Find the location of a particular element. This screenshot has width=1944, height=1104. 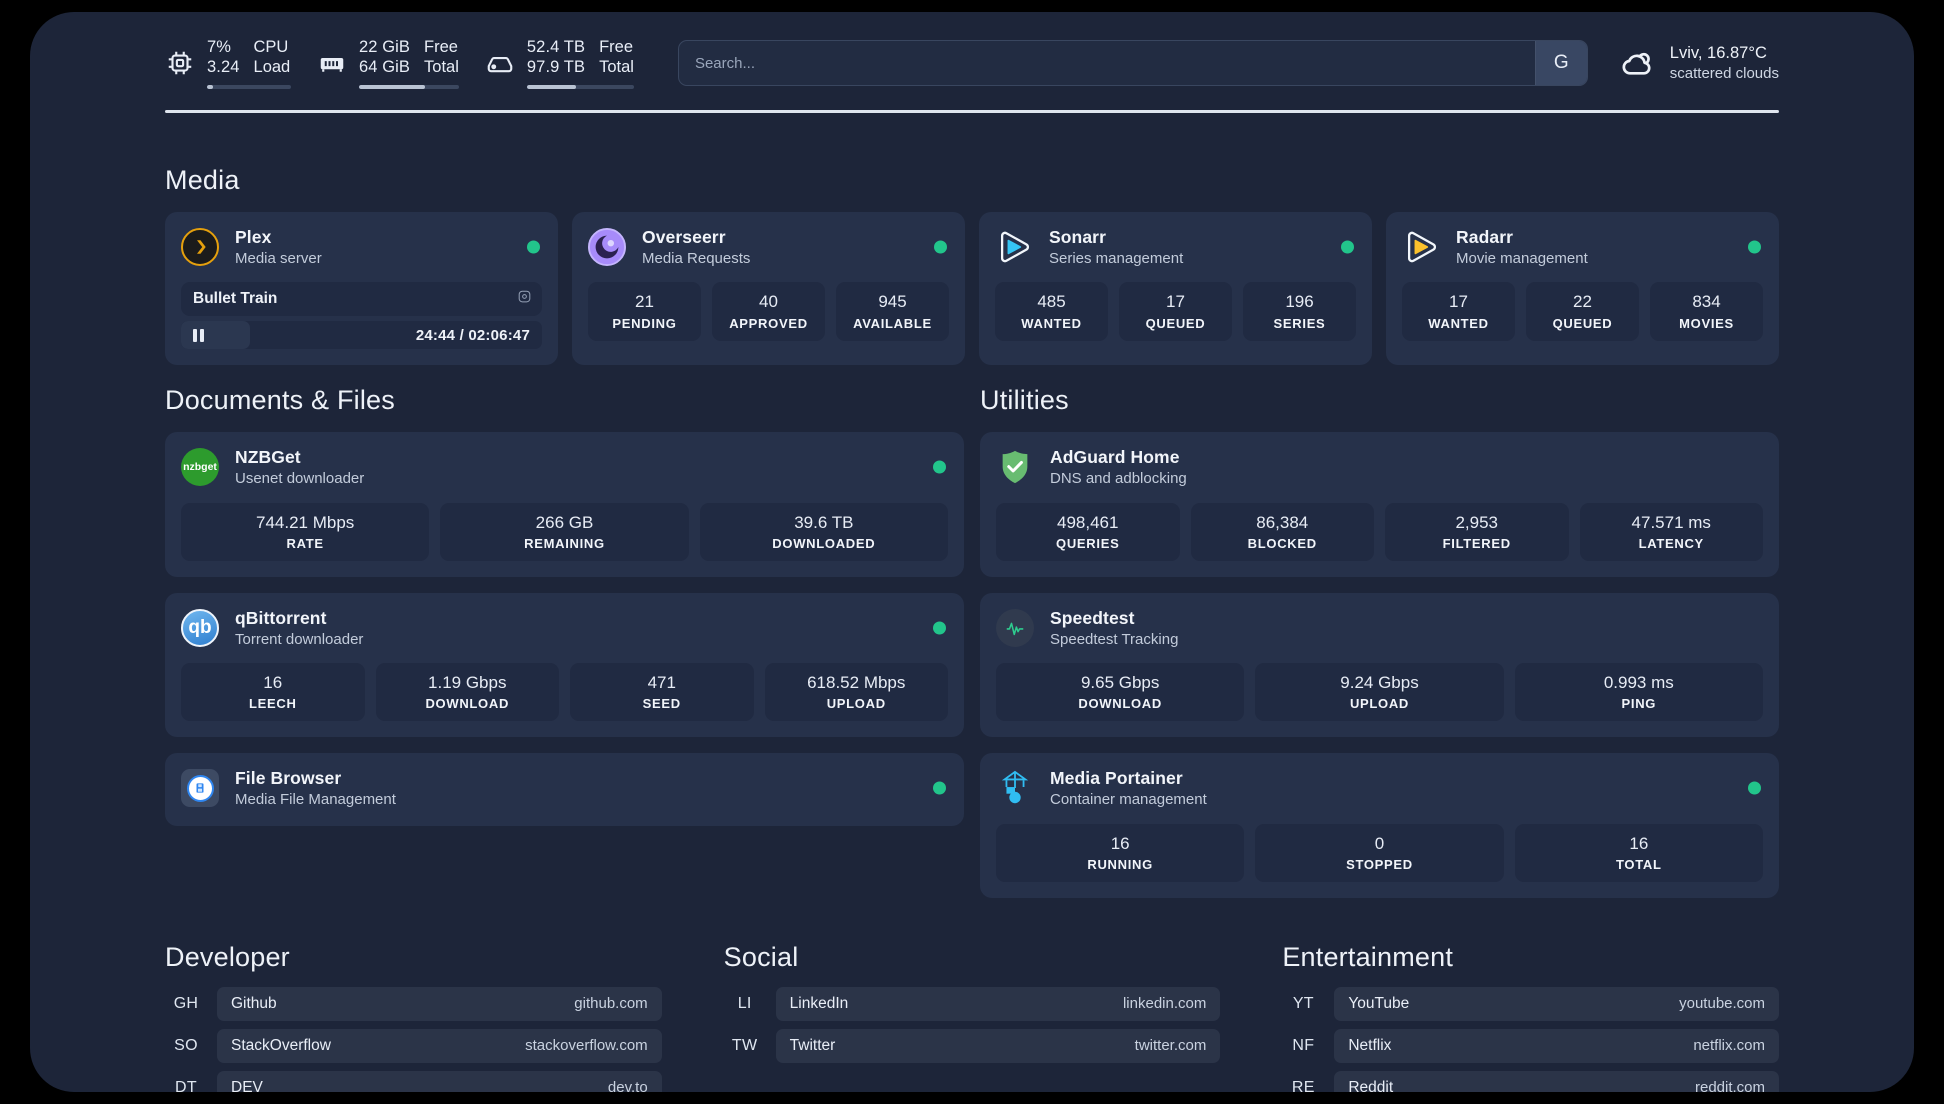

memory-widget: 22 GiB 64 GiB Free Total is located at coordinates (388, 63).